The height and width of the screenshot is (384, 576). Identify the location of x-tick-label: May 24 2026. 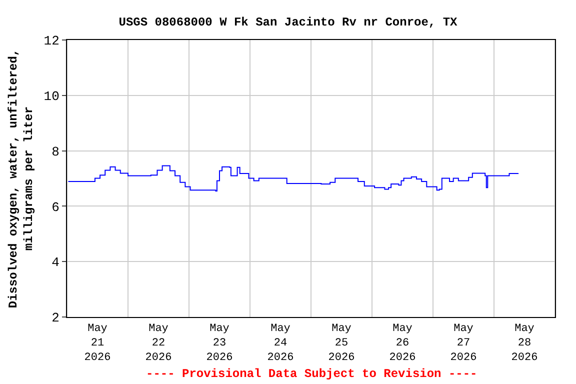
(280, 343).